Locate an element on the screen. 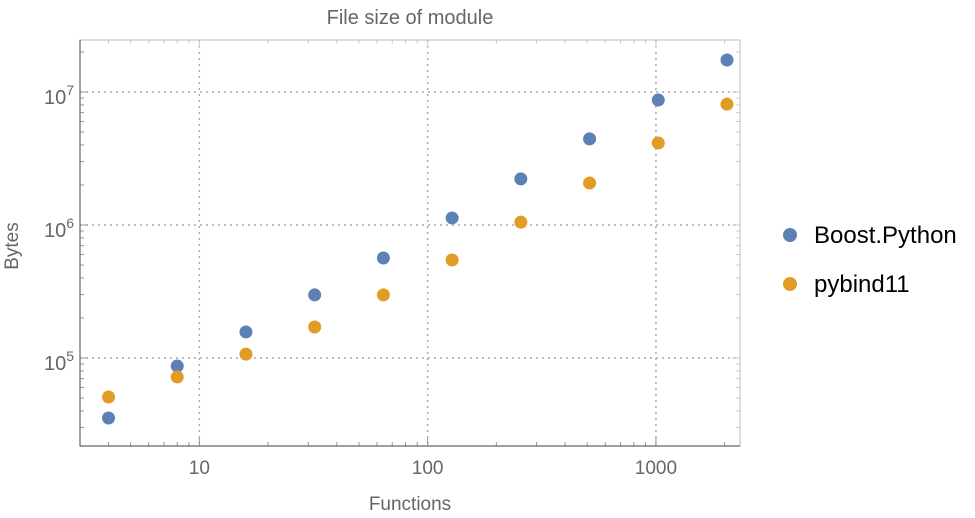 The height and width of the screenshot is (518, 975). y-tick-label: 10⁶ is located at coordinates (59, 228).